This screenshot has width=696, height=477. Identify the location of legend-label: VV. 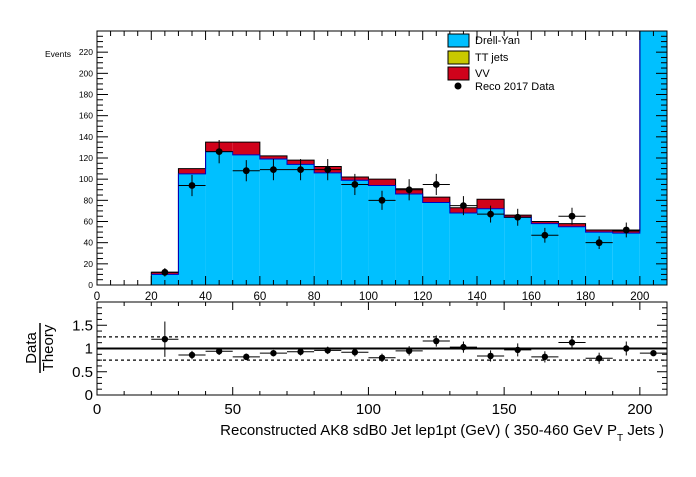
(482, 74).